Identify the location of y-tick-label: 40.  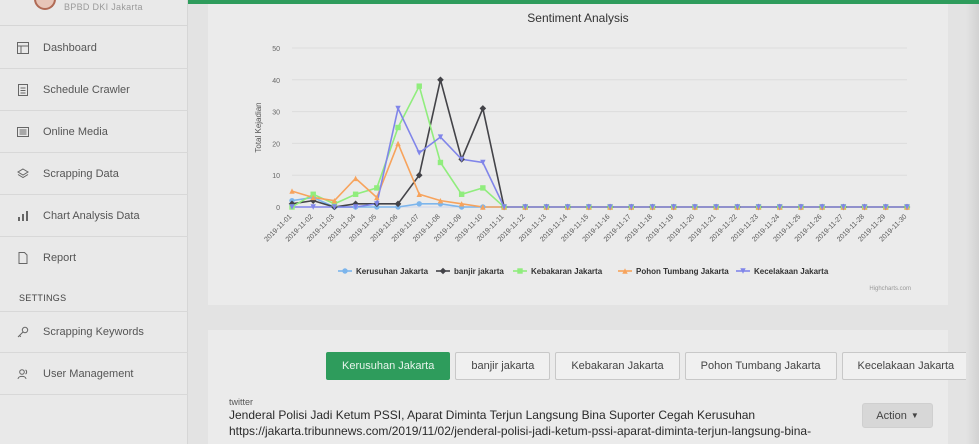
(276, 81).